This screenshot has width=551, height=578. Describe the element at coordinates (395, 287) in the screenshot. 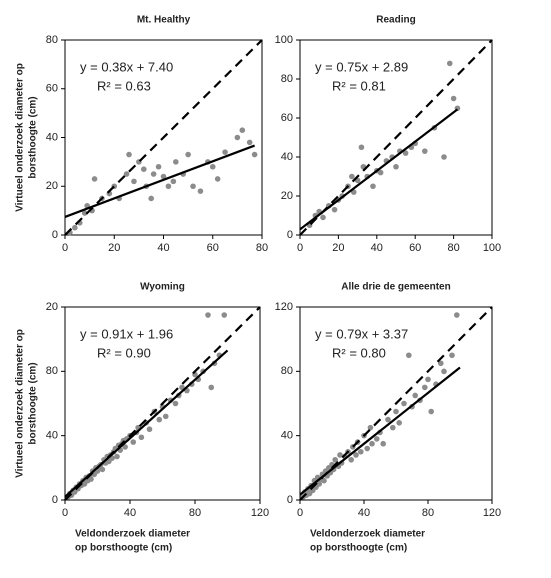

I see `chart-title: Alle drie de gemeenten` at that location.